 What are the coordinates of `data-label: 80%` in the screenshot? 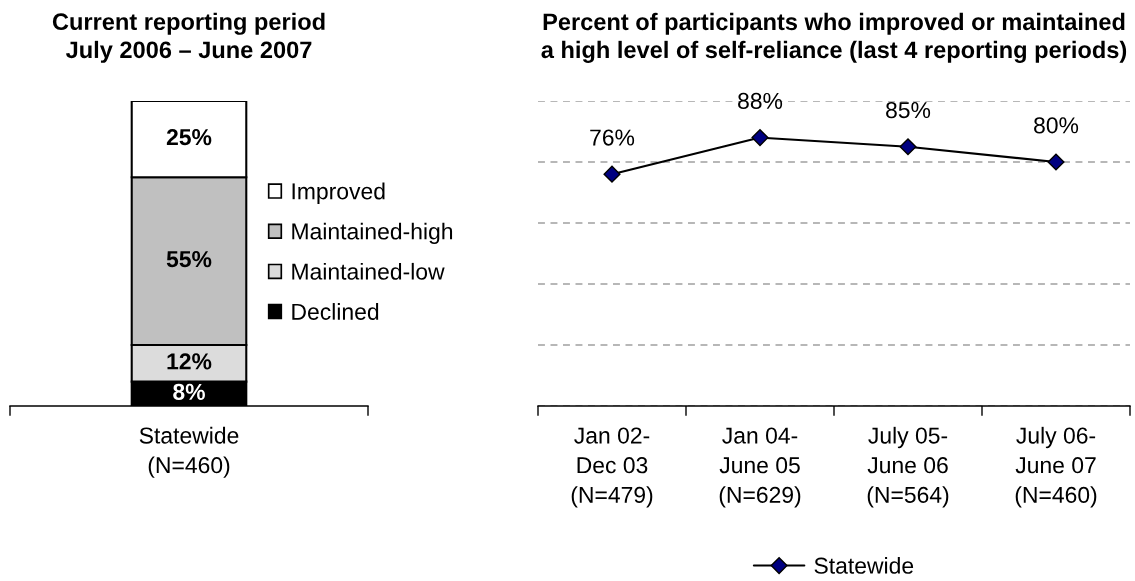 It's located at (1056, 125).